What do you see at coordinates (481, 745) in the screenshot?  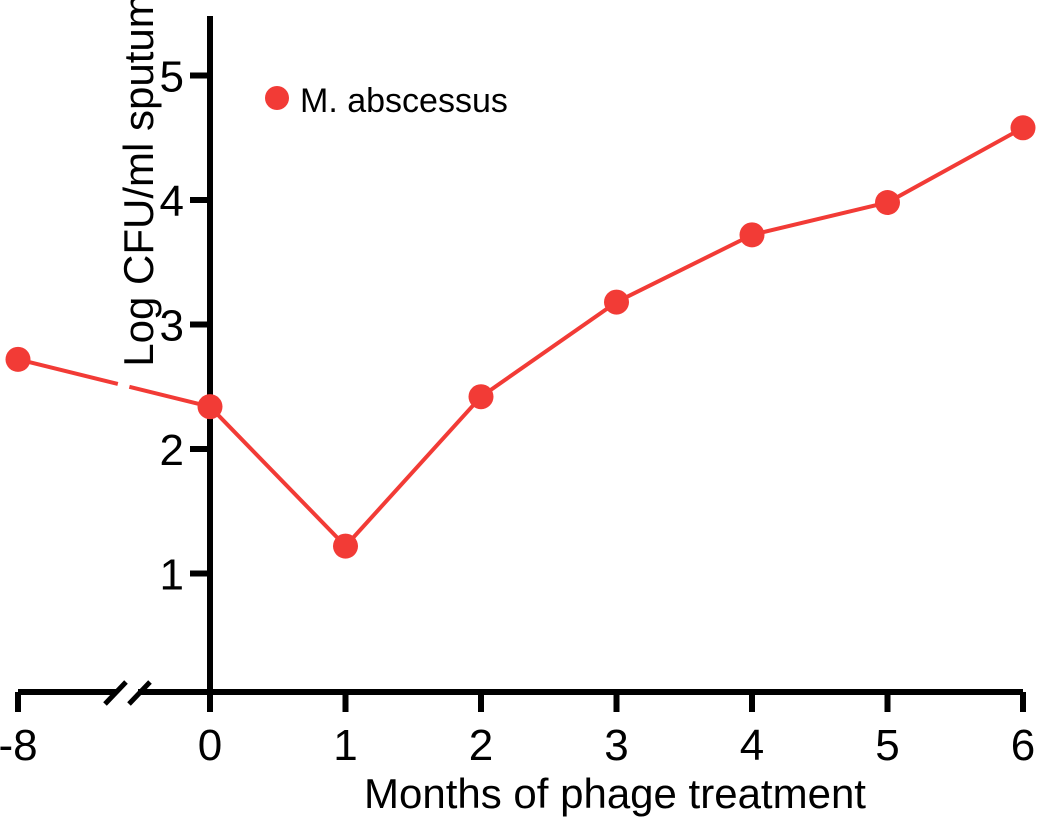 I see `x-tick-label: 2` at bounding box center [481, 745].